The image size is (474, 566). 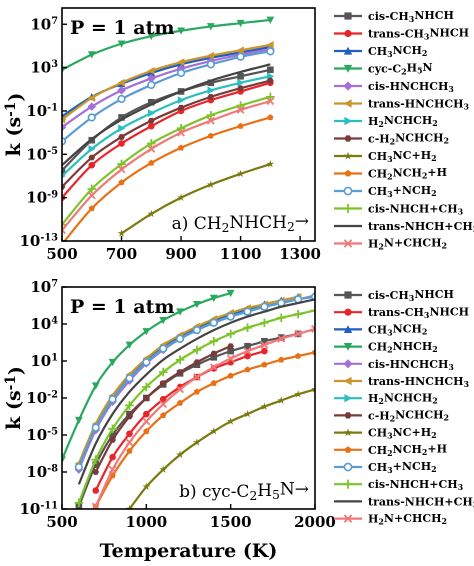 I want to click on legend-item: CH2NCH2+H, so click(x=390, y=174).